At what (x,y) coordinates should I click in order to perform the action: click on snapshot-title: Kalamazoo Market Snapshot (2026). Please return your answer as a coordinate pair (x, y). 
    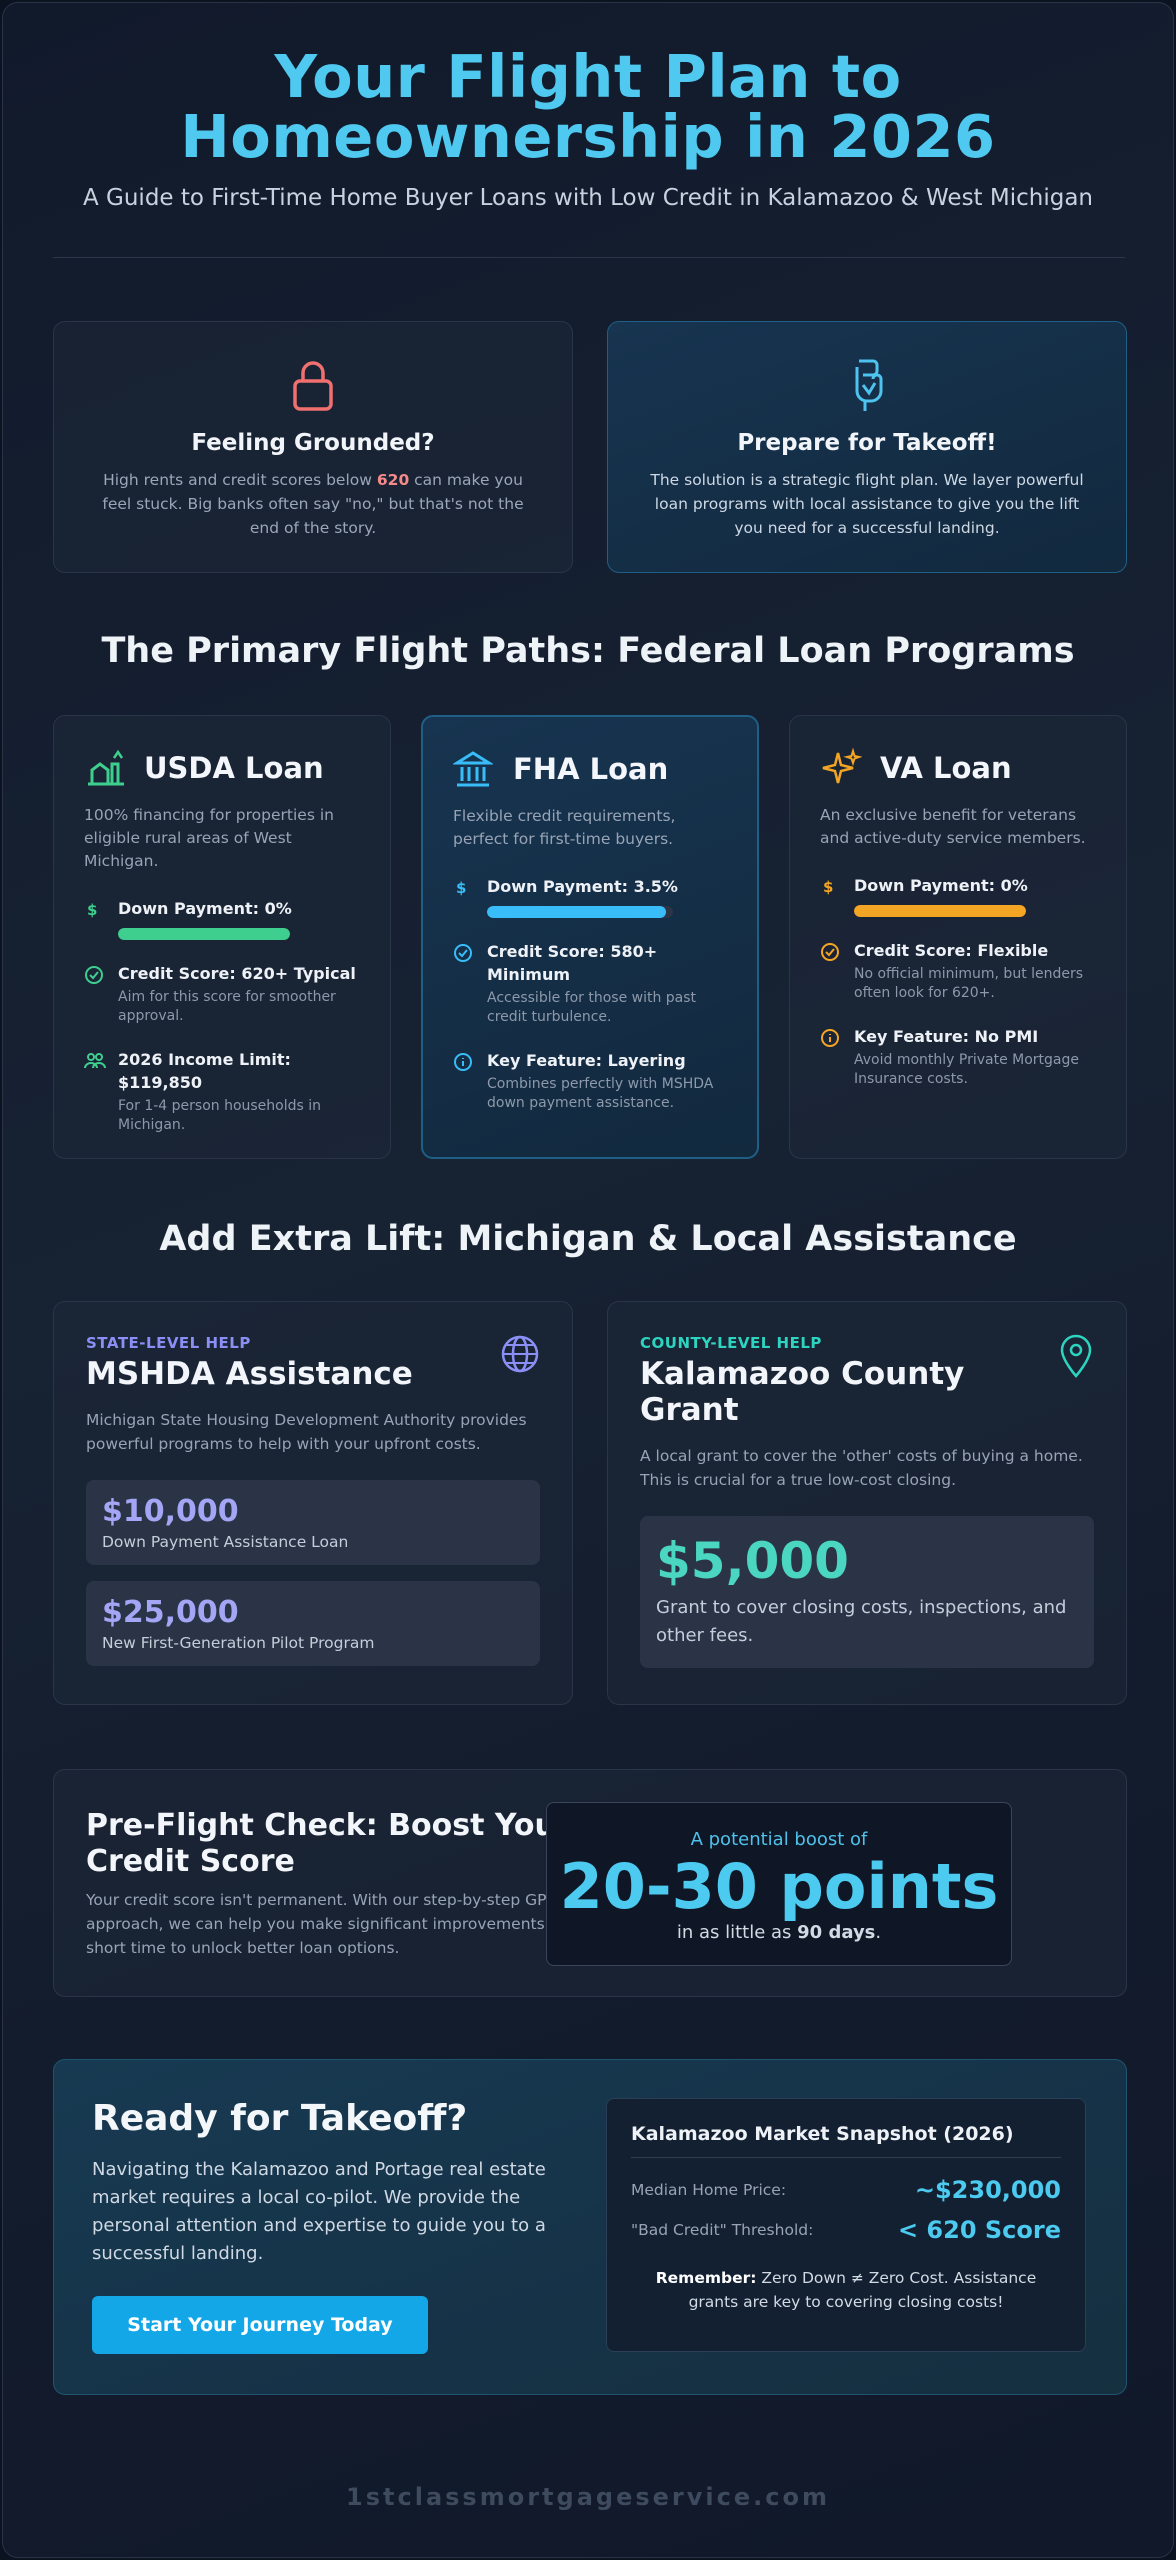
    Looking at the image, I should click on (846, 2140).